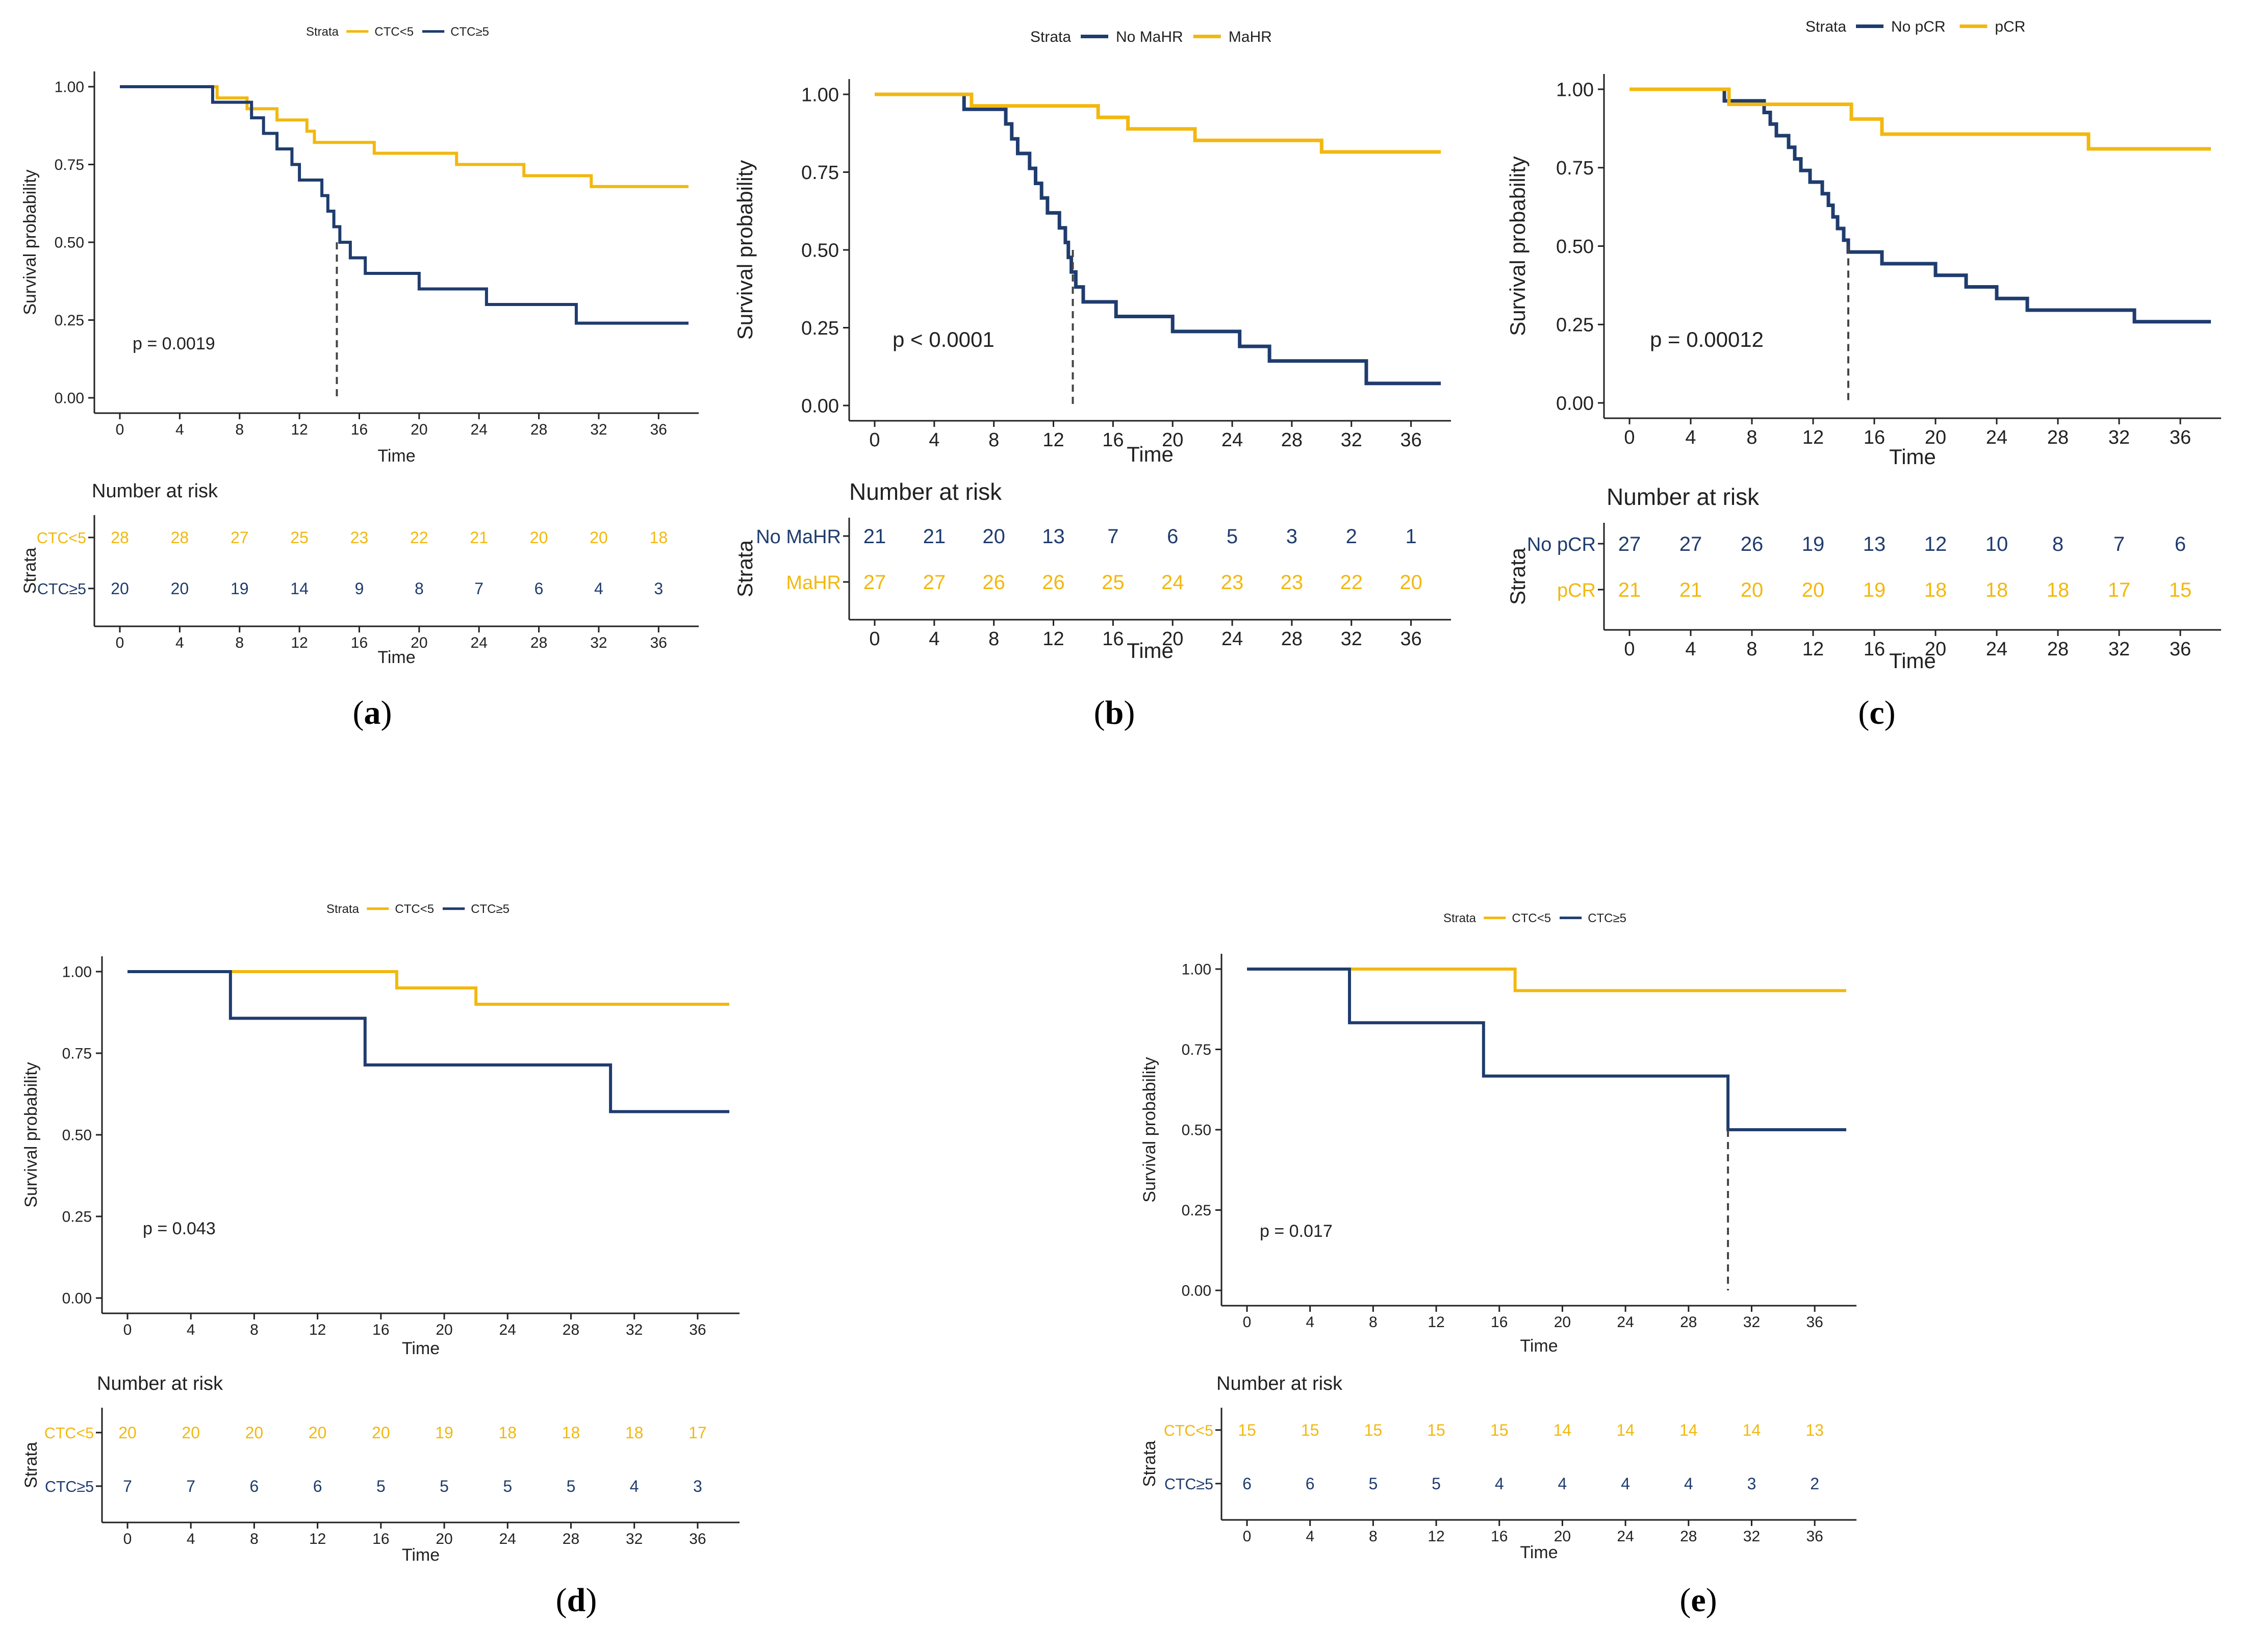  I want to click on y-tick-label: 0.00, so click(1196, 1291).